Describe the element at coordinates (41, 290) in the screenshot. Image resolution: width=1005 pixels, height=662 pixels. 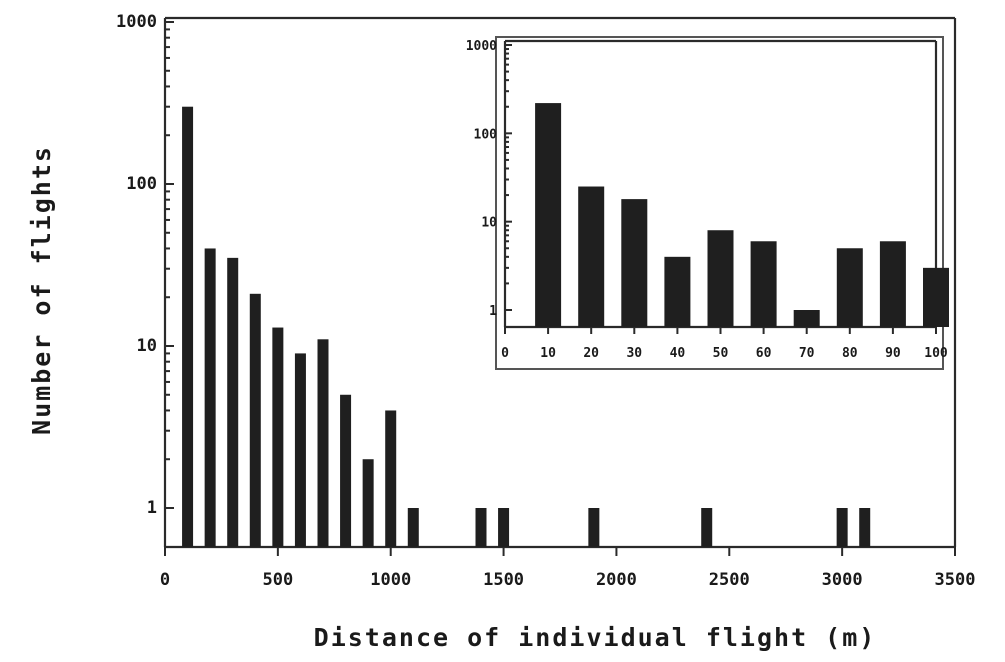
I see `y-axis-label: Number of flights` at that location.